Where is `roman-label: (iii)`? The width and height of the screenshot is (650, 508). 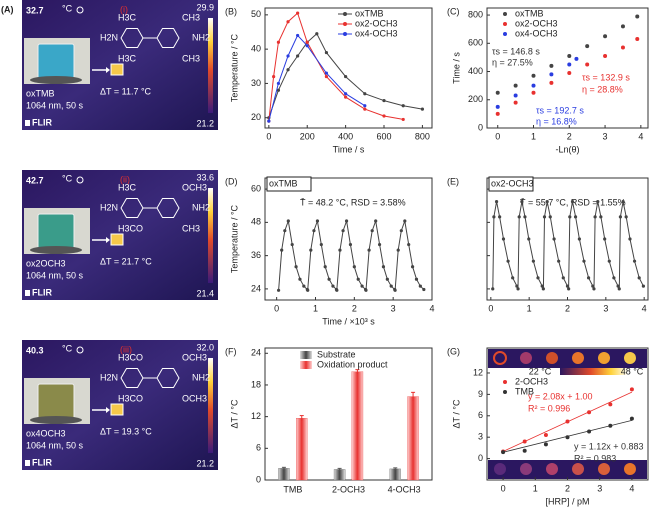 roman-label: (iii) is located at coordinates (126, 349).